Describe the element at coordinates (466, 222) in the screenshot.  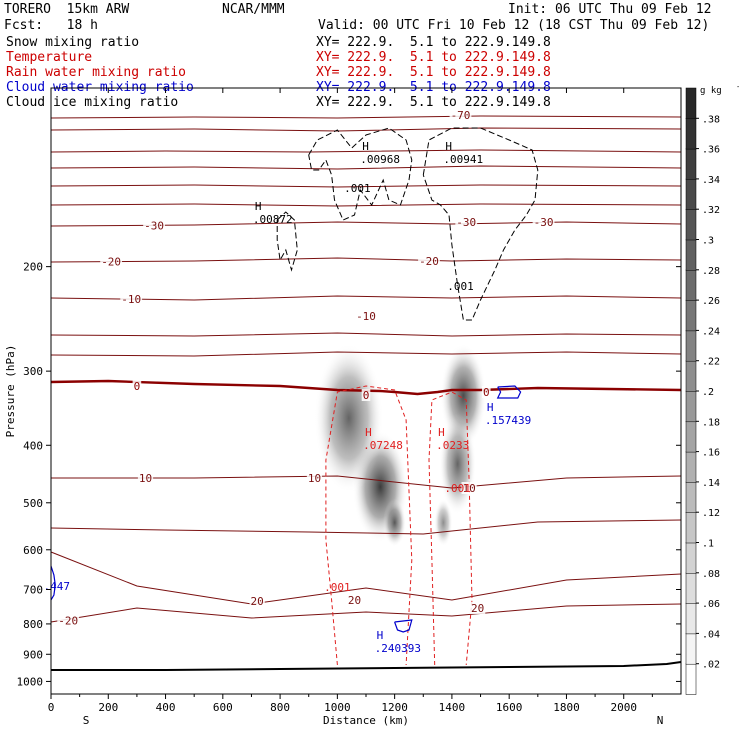
I see `temperature-label-0-bg` at that location.